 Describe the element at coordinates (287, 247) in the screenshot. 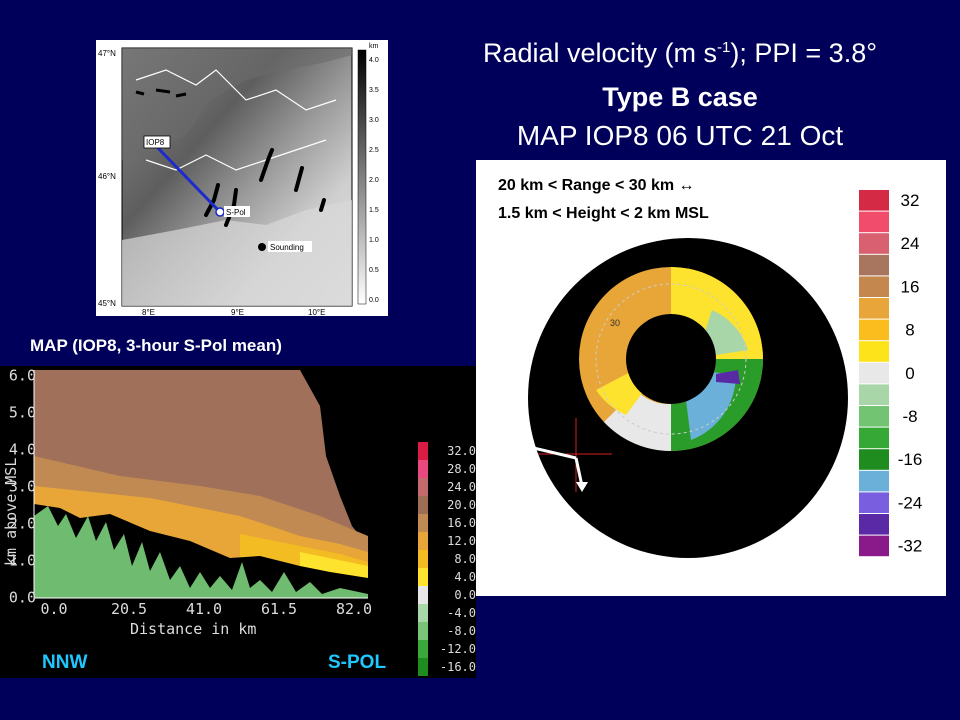

I see `sounding-legend-label: Sounding` at that location.